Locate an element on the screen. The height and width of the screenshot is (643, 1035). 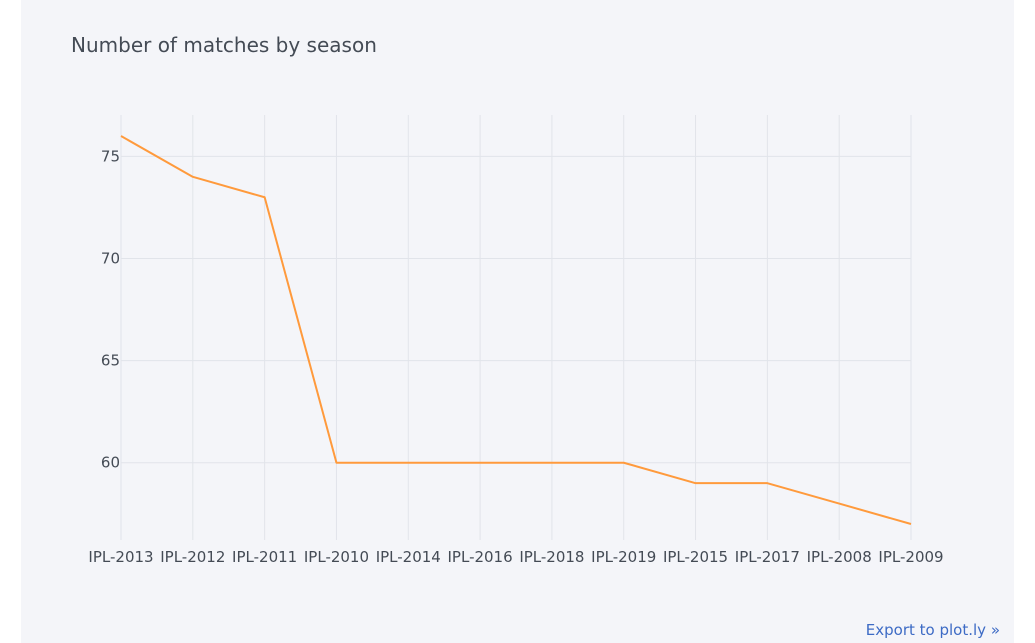
x-tick-label: IPL-2009 is located at coordinates (910, 557).